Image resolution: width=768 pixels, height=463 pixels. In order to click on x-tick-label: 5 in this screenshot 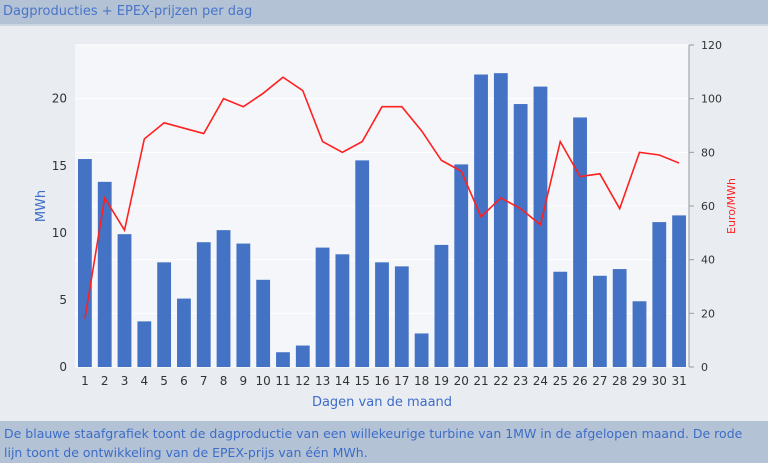, I will do `click(164, 381)`.